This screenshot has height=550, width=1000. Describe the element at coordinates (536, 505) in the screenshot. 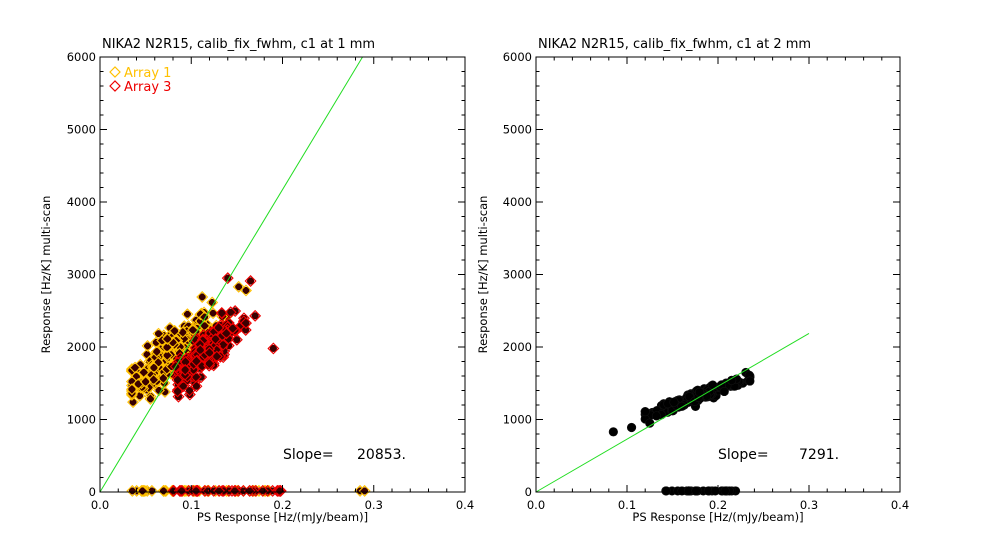

I see `x-tick-label: 0.0` at that location.